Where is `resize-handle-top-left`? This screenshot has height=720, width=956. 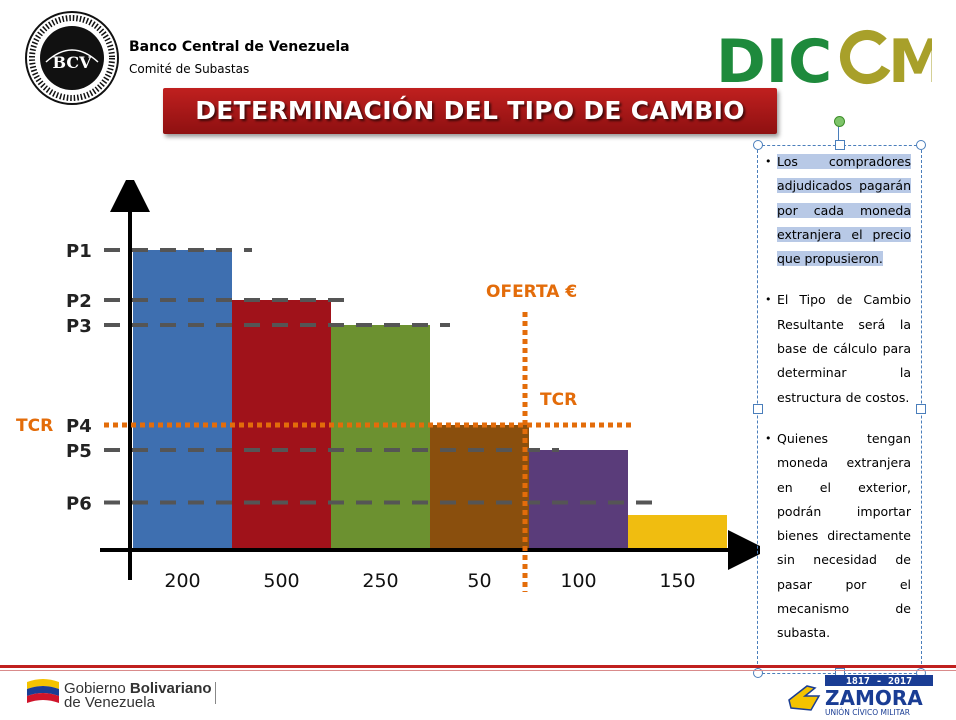 resize-handle-top-left is located at coordinates (758, 145).